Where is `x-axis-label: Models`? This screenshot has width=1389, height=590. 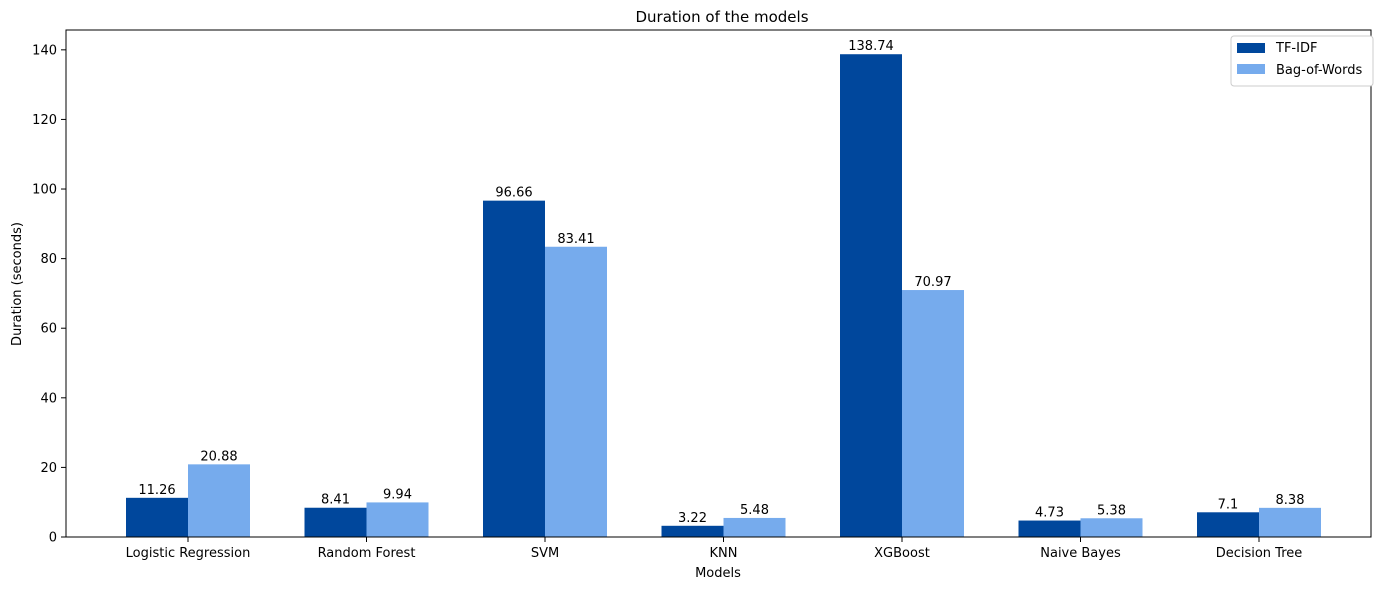 x-axis-label: Models is located at coordinates (718, 573).